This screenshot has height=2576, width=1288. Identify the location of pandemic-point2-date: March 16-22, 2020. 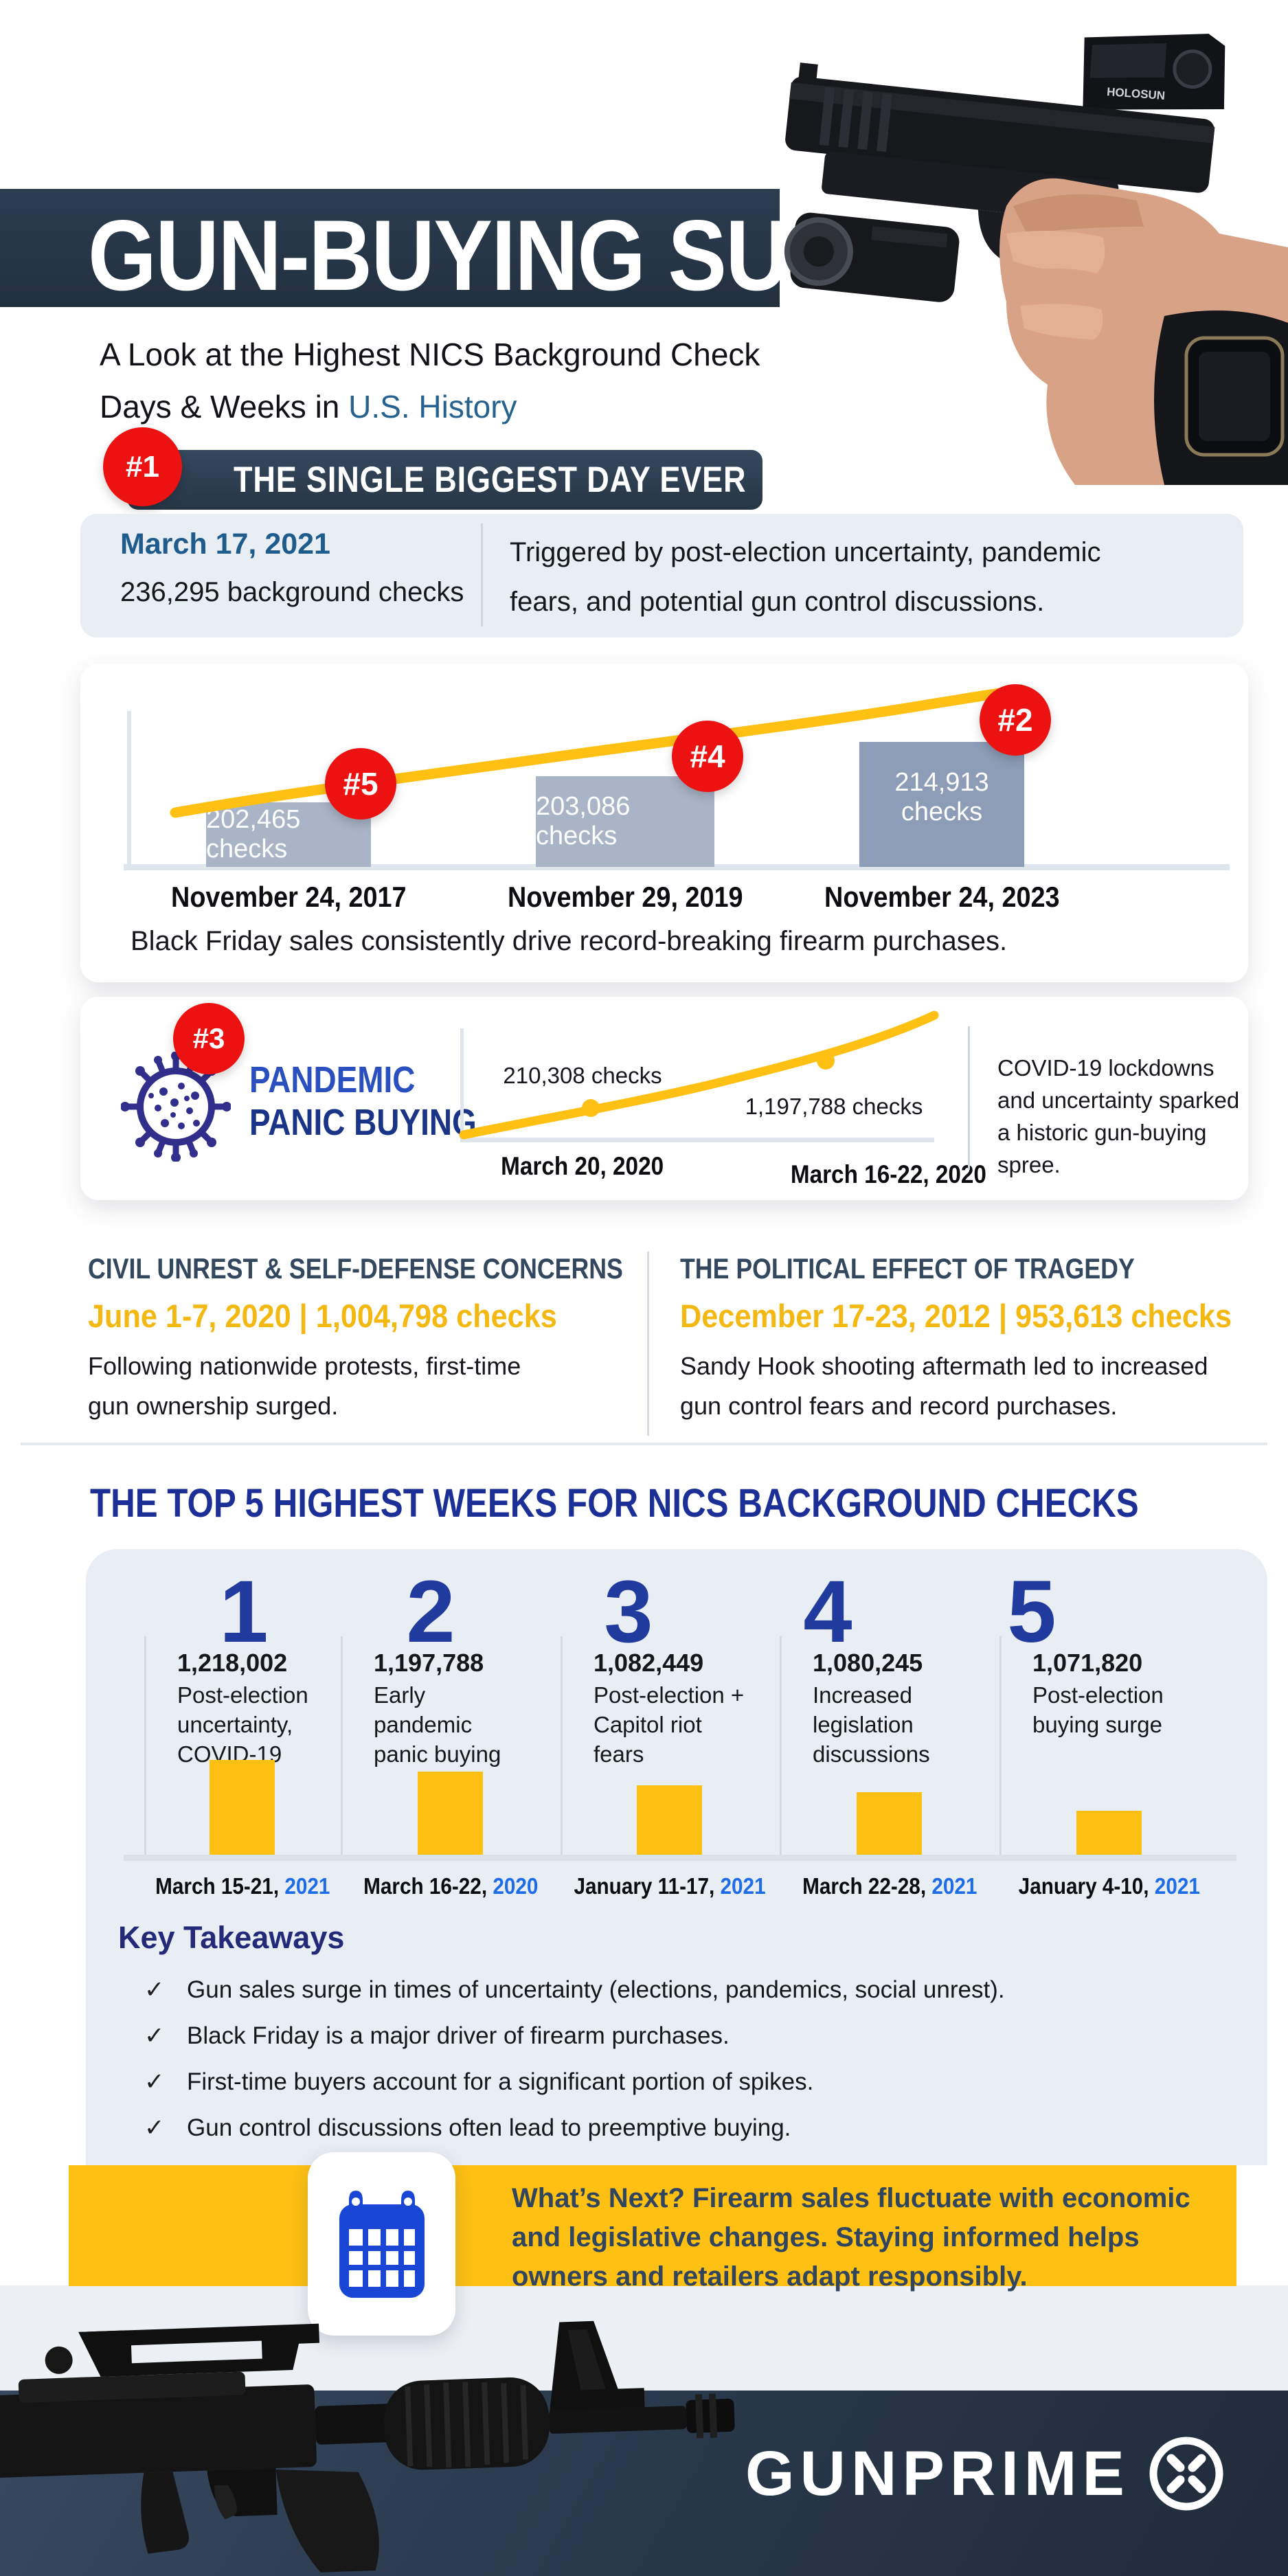
(888, 1174).